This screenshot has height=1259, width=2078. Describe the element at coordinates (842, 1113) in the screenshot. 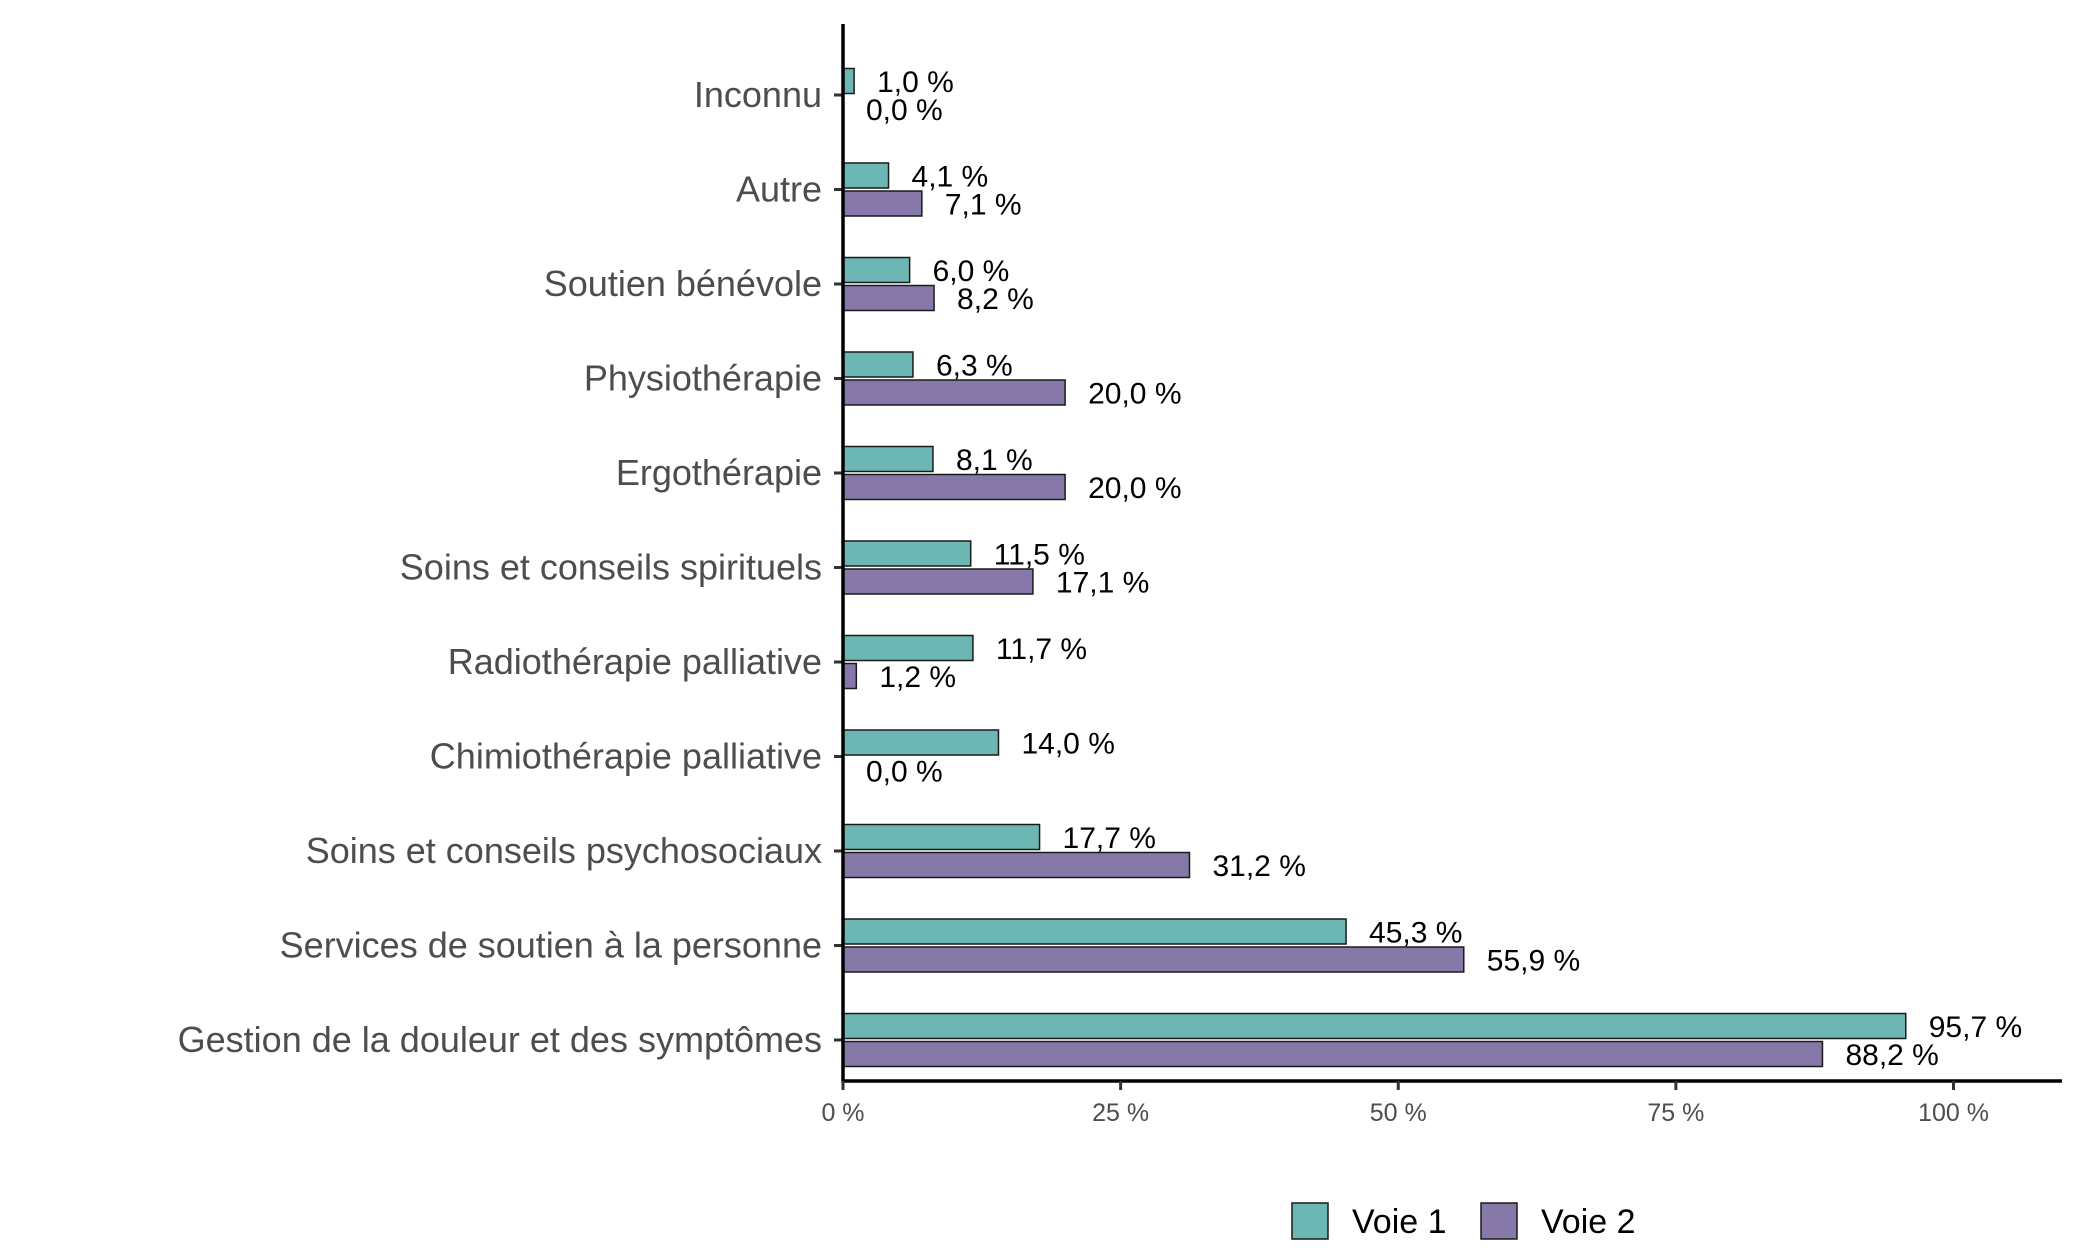

I see `x-tick-label: 0 %` at that location.